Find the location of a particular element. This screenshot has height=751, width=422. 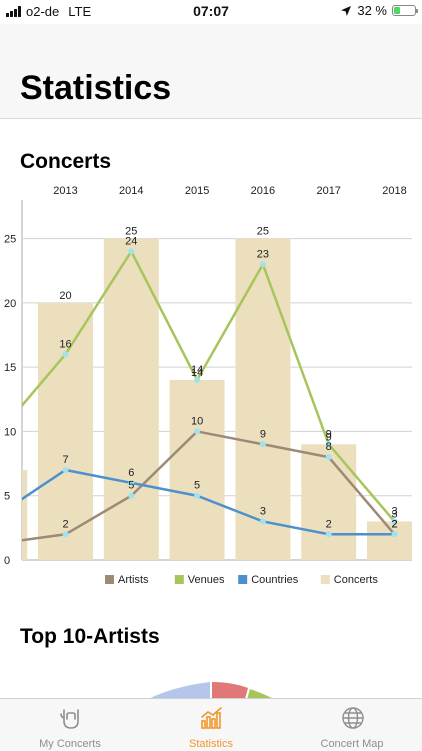

status-time: 07:07 is located at coordinates (211, 11).